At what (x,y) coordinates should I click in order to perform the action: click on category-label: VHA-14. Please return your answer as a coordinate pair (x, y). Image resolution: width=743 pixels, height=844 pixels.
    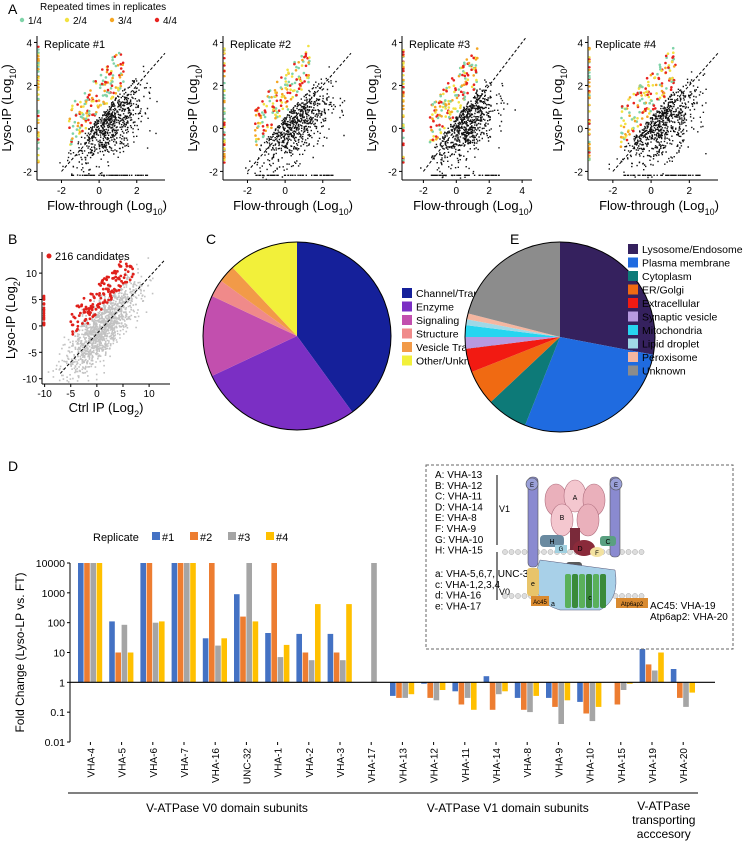
    Looking at the image, I should click on (497, 765).